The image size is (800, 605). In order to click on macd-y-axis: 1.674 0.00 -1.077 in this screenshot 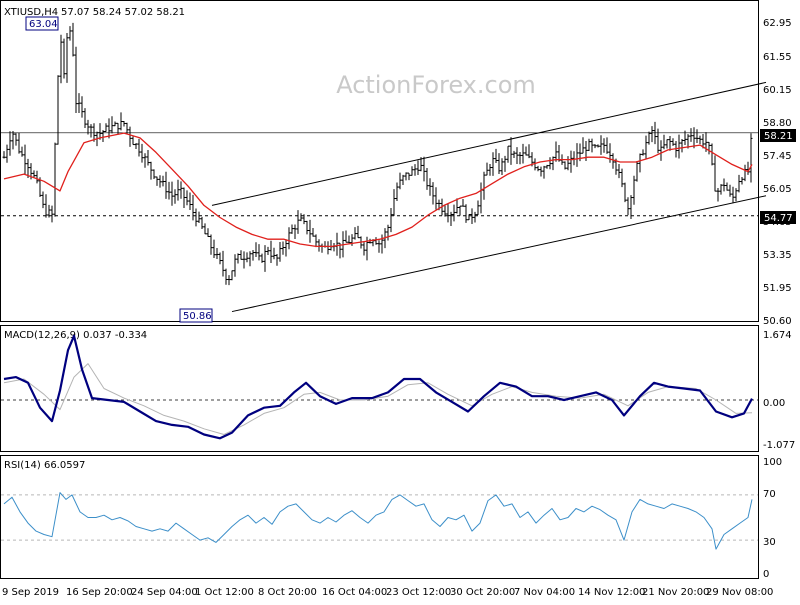, I will do `click(779, 390)`.